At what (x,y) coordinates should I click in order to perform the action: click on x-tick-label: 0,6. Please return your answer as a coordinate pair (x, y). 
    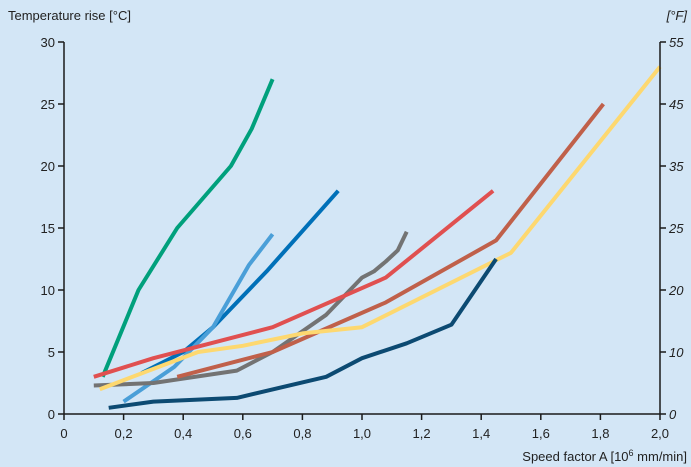
    Looking at the image, I should click on (243, 433).